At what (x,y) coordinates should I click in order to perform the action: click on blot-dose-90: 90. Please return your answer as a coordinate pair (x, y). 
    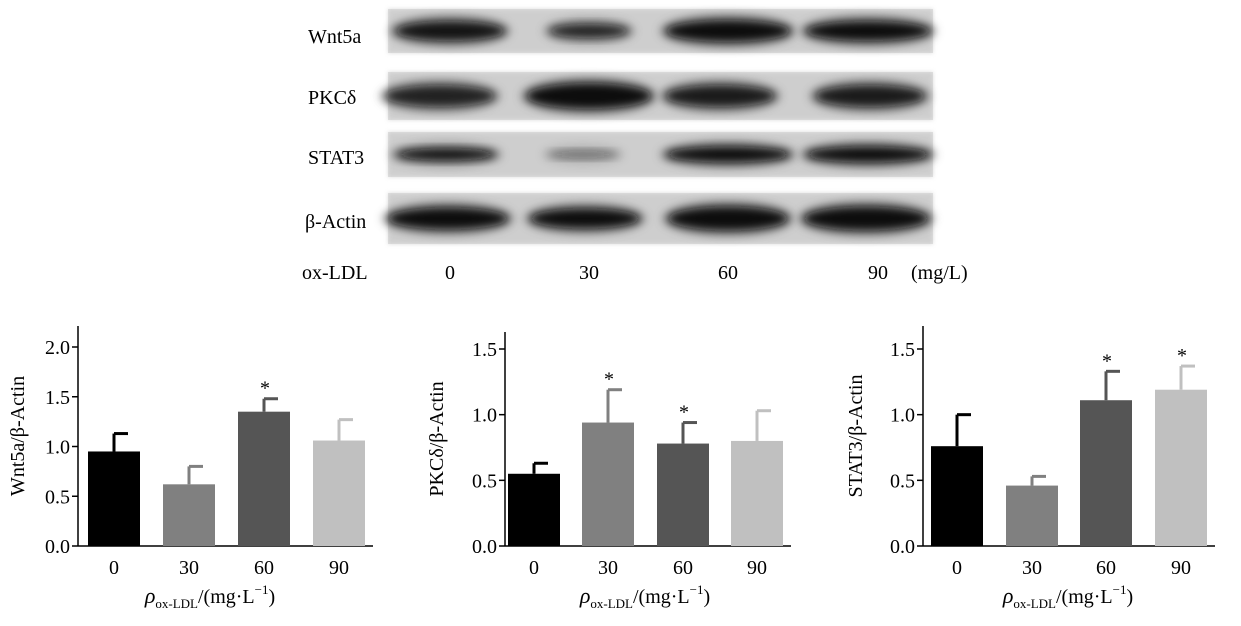
    Looking at the image, I should click on (878, 273).